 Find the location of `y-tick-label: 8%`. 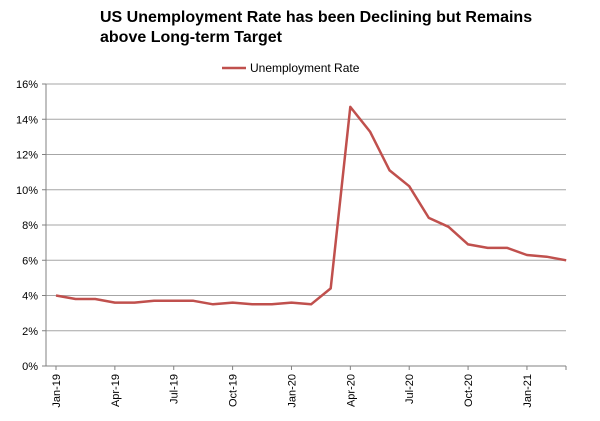

y-tick-label: 8% is located at coordinates (30, 226).